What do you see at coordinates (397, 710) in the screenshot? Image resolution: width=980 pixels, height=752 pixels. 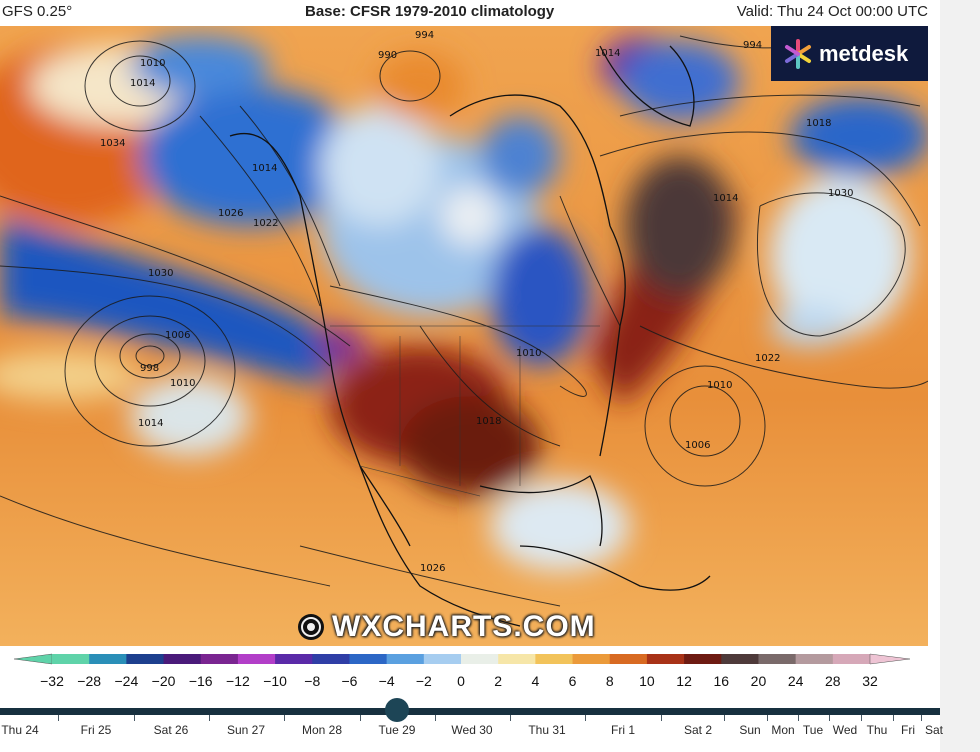 I see `time-slider-handle` at bounding box center [397, 710].